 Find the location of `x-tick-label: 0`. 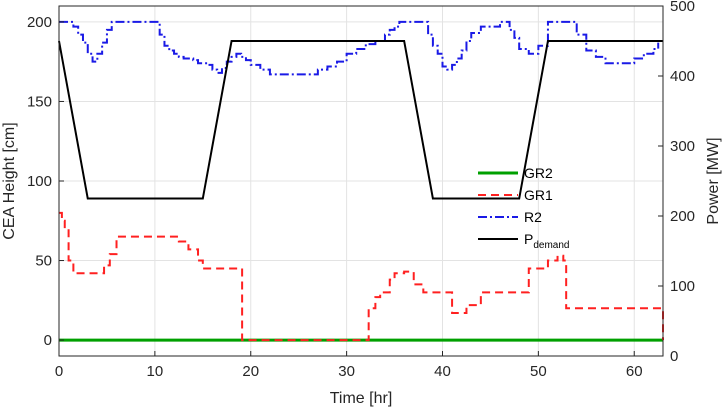

x-tick-label: 0 is located at coordinates (59, 371).